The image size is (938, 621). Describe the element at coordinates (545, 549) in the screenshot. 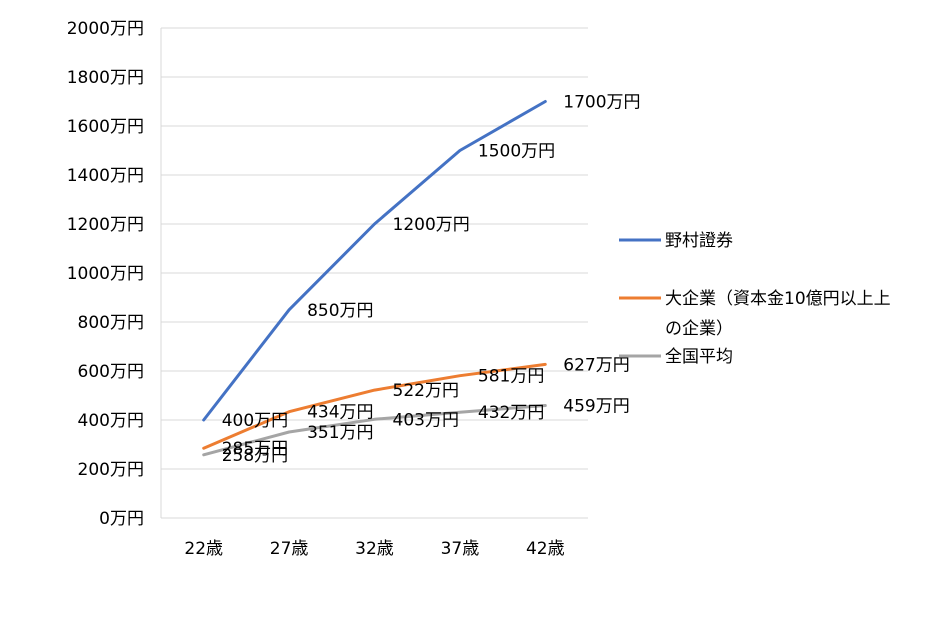

I see `x-tick-label: 42歳` at that location.